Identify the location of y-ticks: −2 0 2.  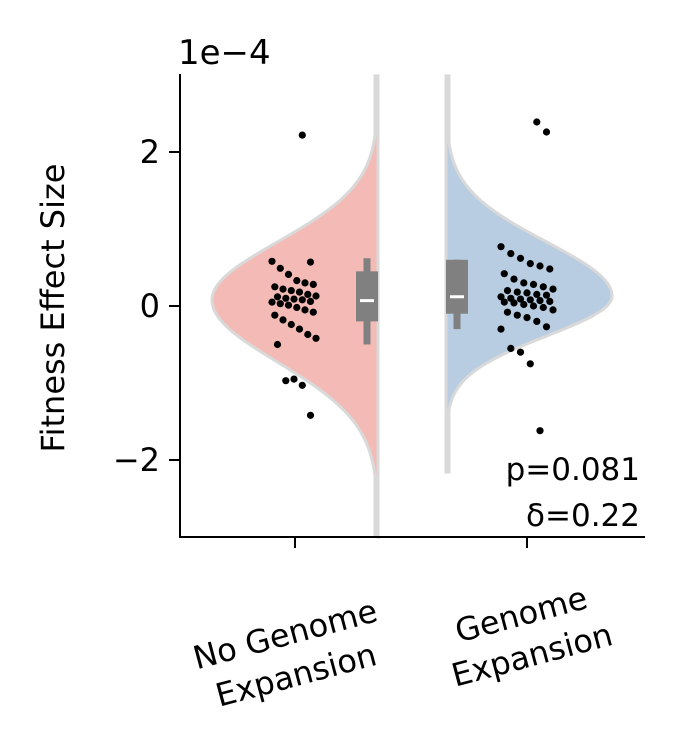
(146, 306).